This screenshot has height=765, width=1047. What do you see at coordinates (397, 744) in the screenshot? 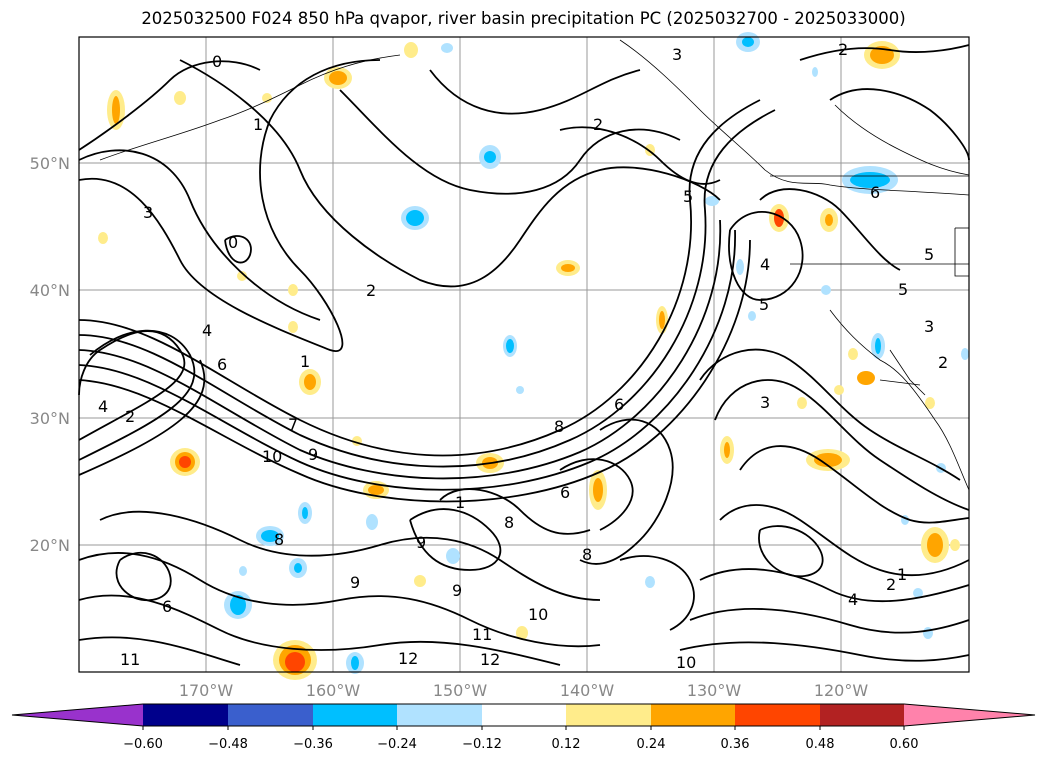
I see `colorbar-tick-label: −0.24` at bounding box center [397, 744].